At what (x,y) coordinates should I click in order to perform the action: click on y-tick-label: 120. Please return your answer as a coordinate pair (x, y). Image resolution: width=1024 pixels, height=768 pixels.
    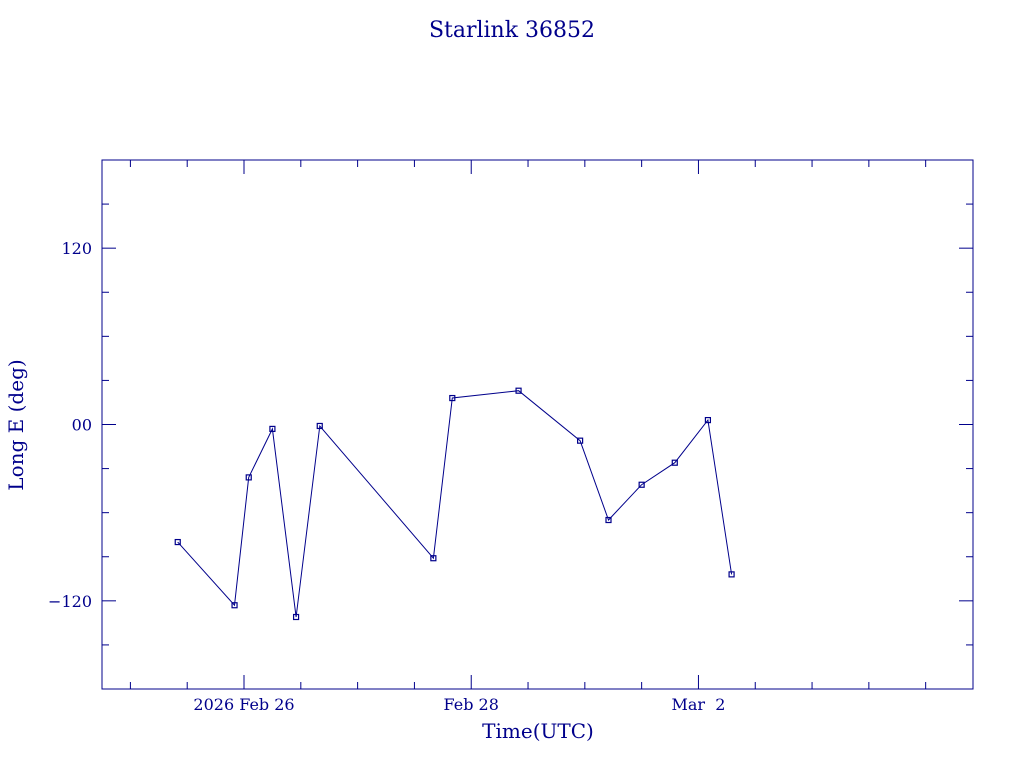
    Looking at the image, I should click on (76, 248).